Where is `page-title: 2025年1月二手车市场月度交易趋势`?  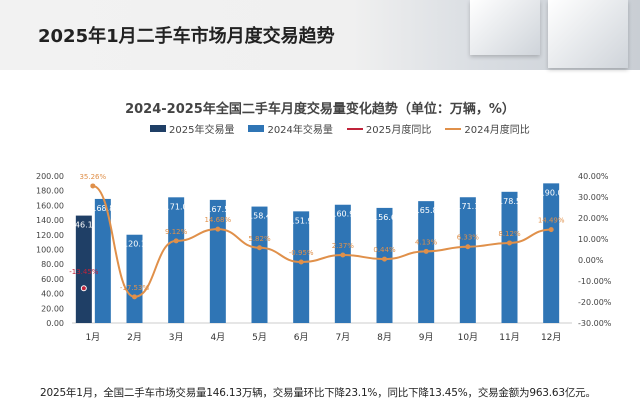
page-title: 2025年1月二手车市场月度交易趋势 is located at coordinates (186, 36).